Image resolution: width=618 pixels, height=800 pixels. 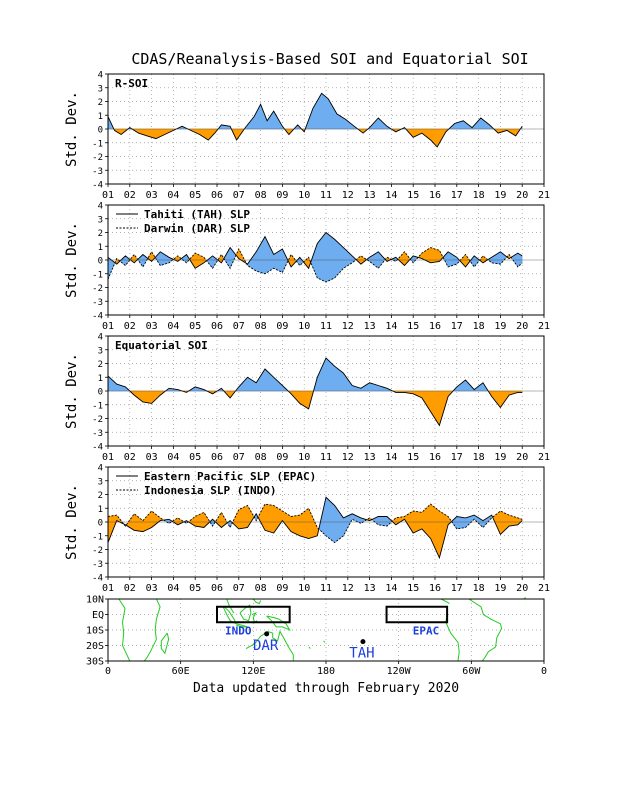 What do you see at coordinates (95, 646) in the screenshot?
I see `map-lat-label: 20S` at bounding box center [95, 646].